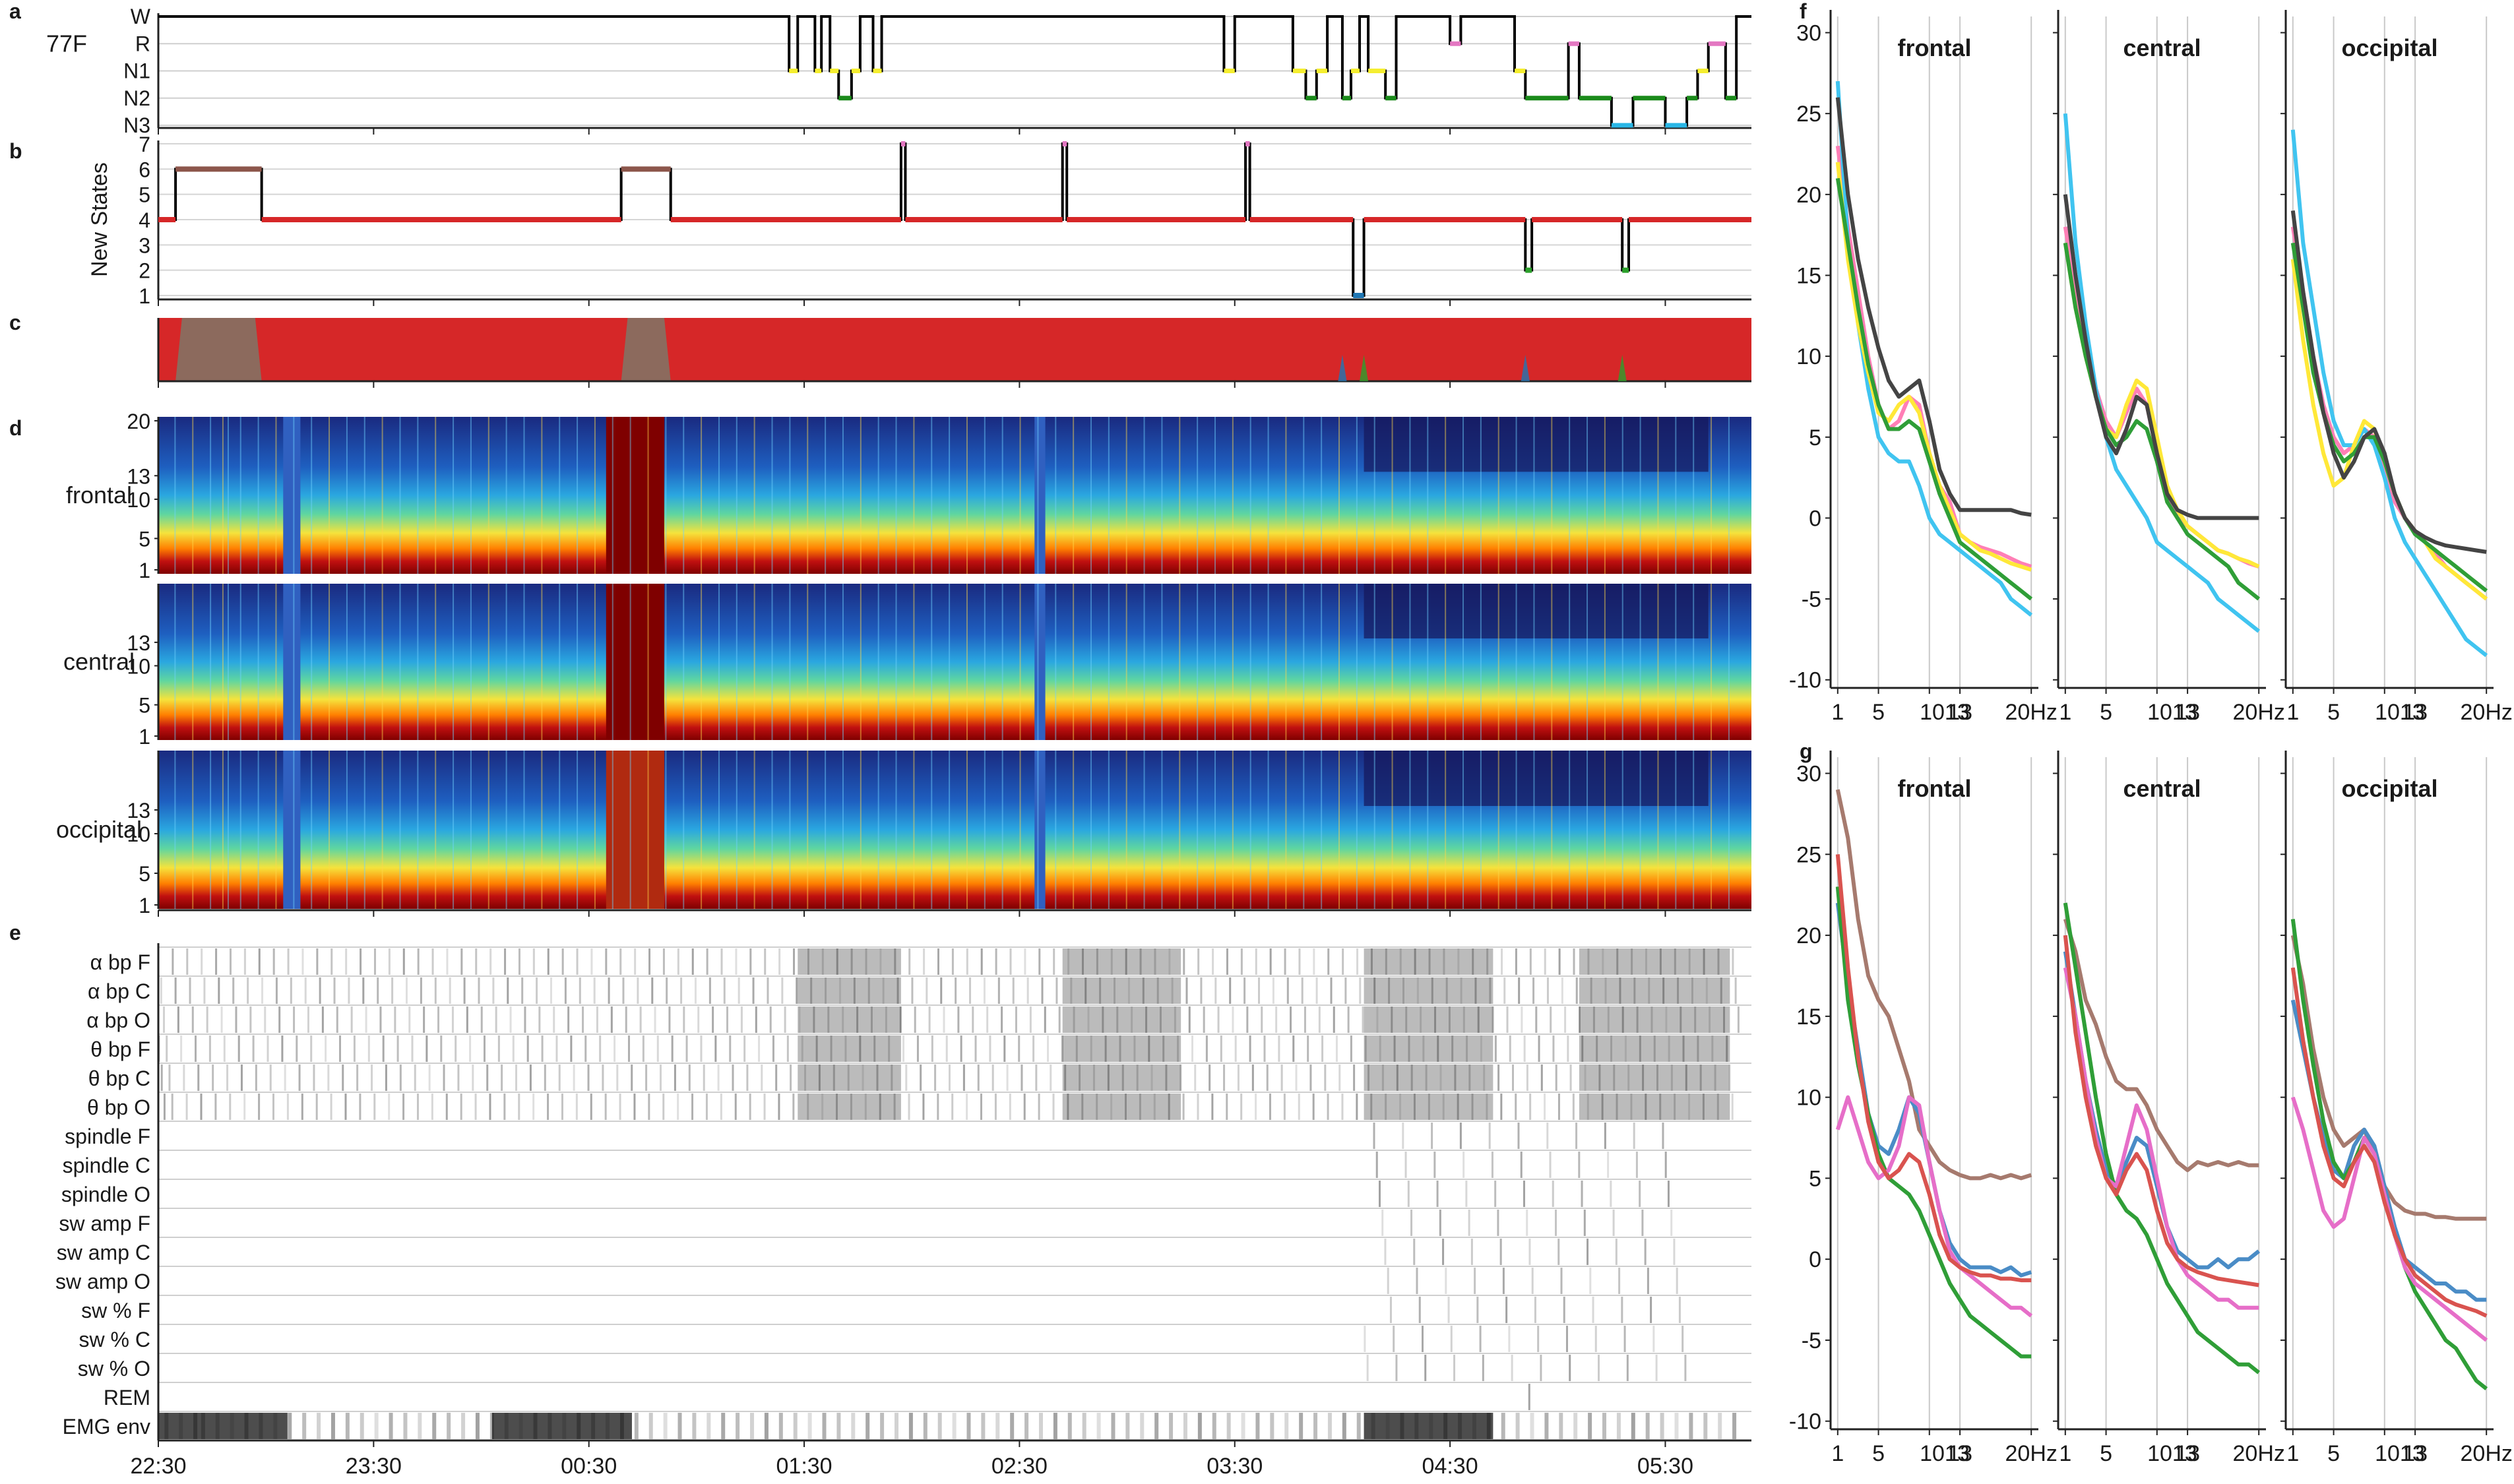 The height and width of the screenshot is (1484, 2514). What do you see at coordinates (1536, 611) in the screenshot?
I see `spectrogram-deep-region` at bounding box center [1536, 611].